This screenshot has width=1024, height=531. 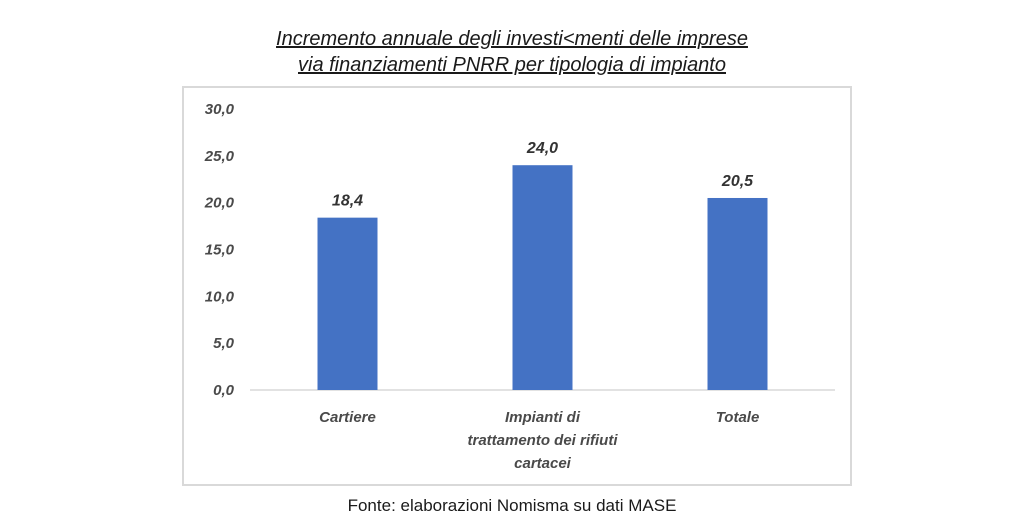 What do you see at coordinates (542, 148) in the screenshot?
I see `bar-value-label: 24,0` at bounding box center [542, 148].